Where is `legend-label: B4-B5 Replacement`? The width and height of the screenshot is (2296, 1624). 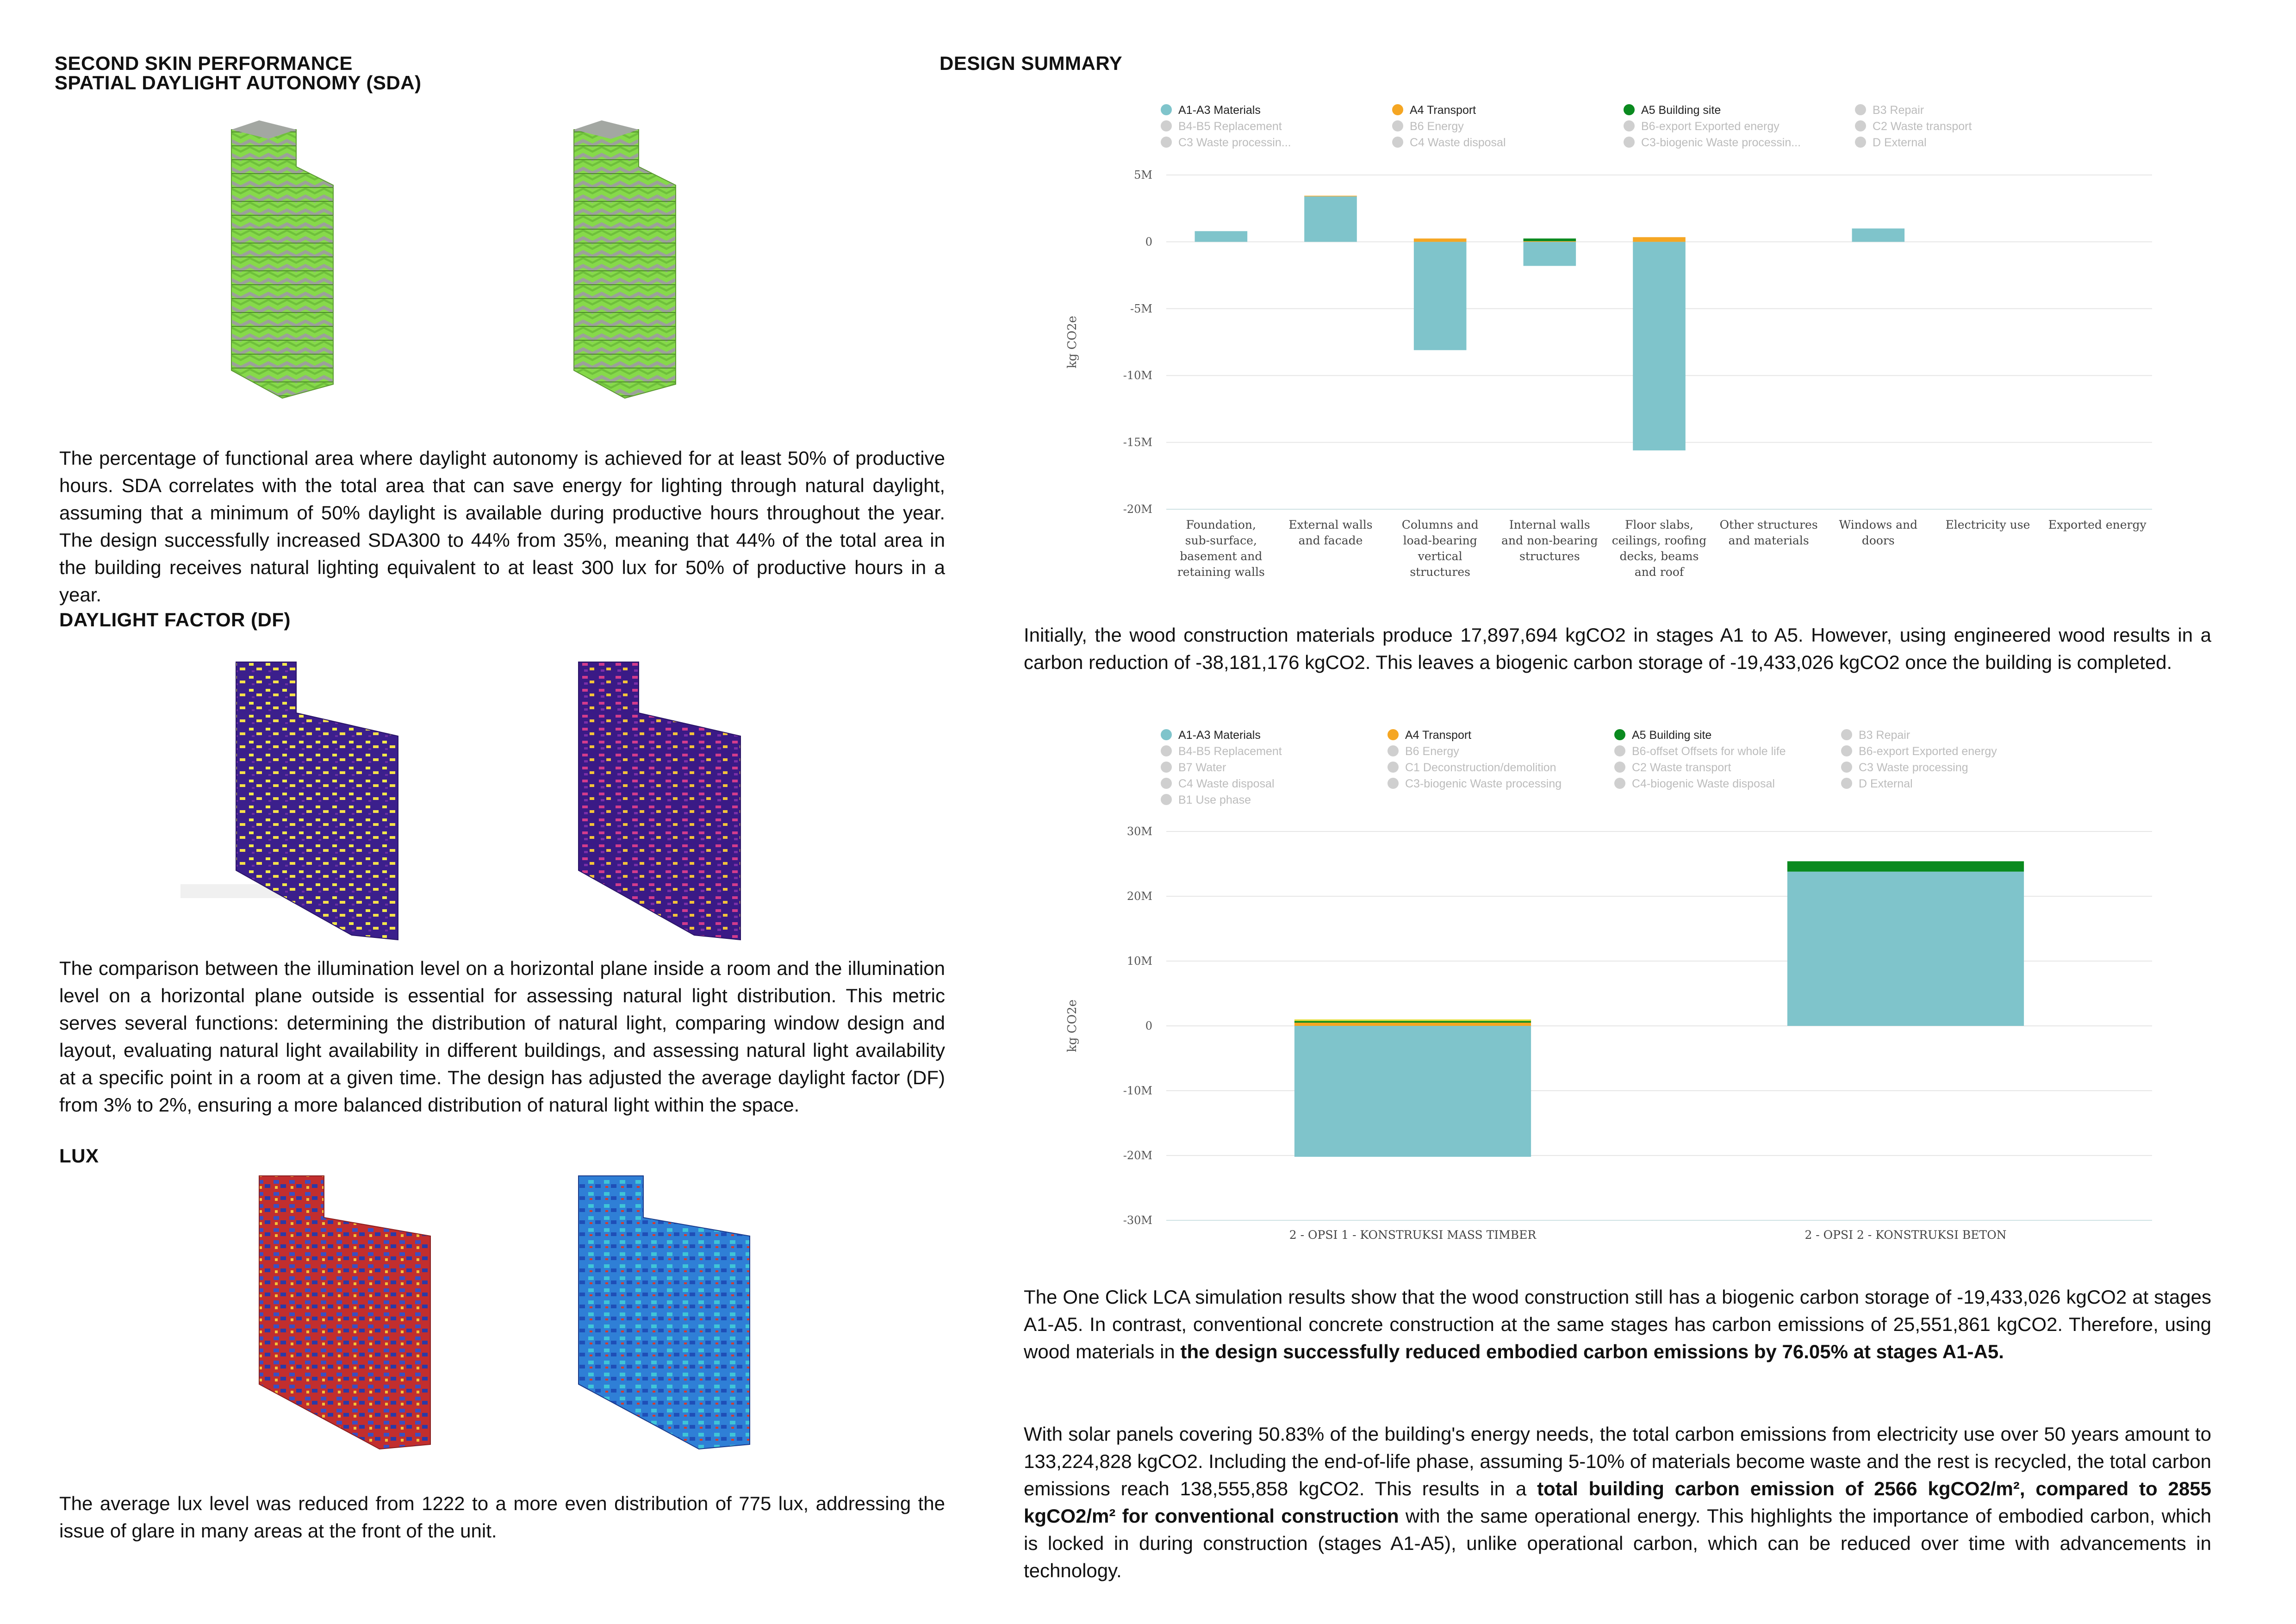
legend-label: B4-B5 Replacement is located at coordinates (1230, 751).